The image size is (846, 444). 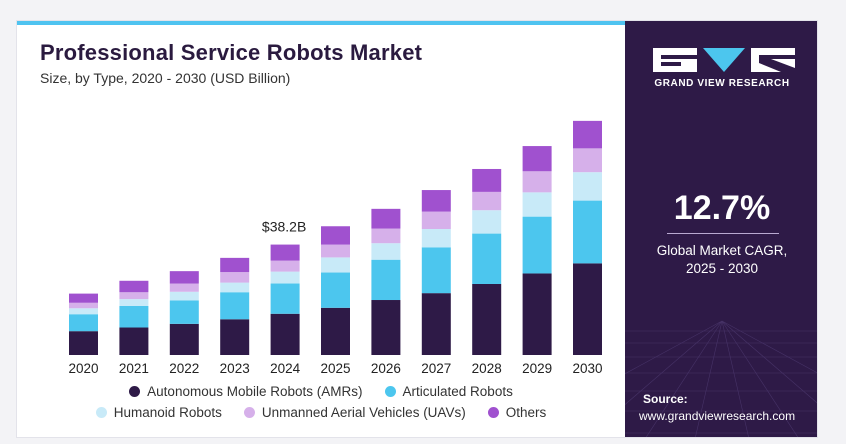 I want to click on legend-item-uavs: Unmanned Aerial Vehicles (UAVs), so click(x=354, y=412).